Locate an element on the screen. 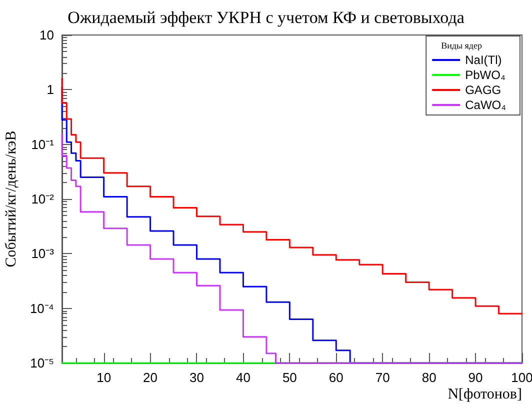 The height and width of the screenshot is (410, 532). legend-label: NaI(Tl) is located at coordinates (483, 60).